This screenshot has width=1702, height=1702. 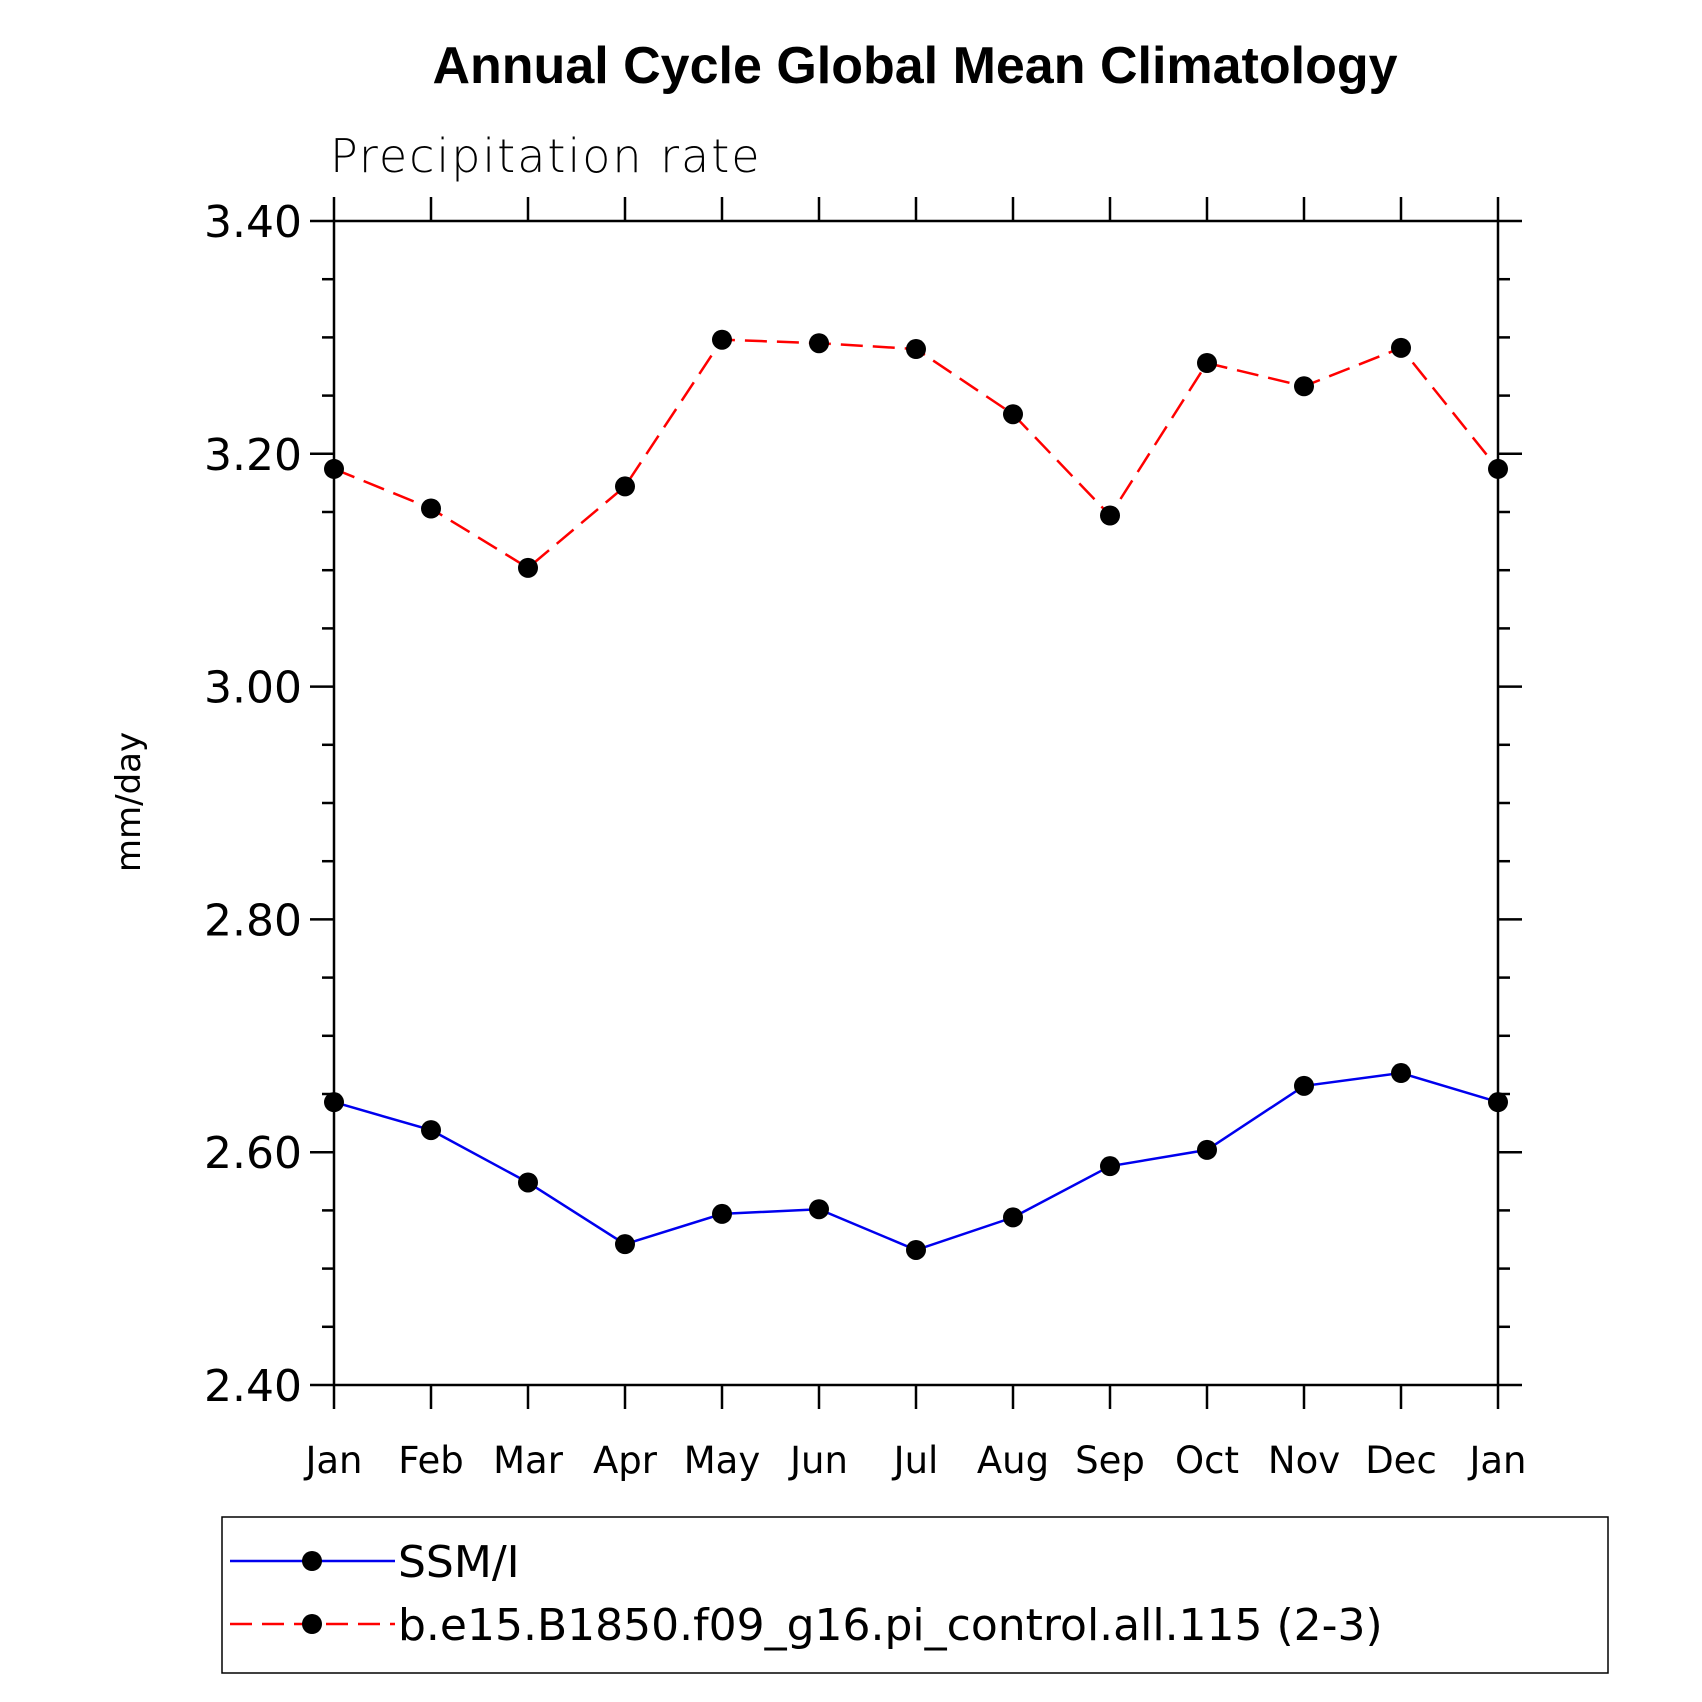 What do you see at coordinates (1013, 1460) in the screenshot?
I see `x-tick-label: Aug` at bounding box center [1013, 1460].